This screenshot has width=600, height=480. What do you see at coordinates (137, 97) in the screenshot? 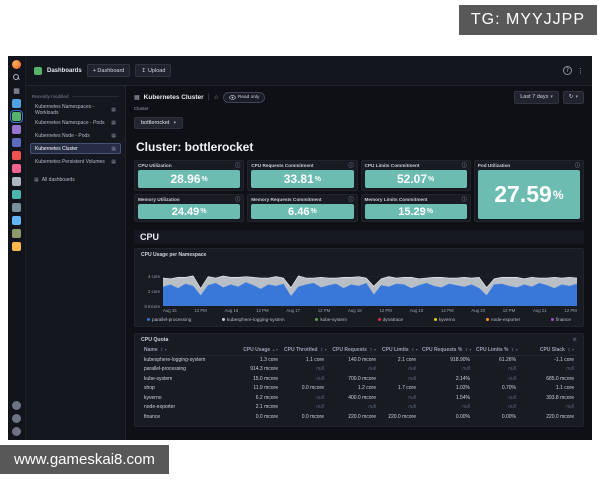
I see `dashboard-grid-icon: ▦` at bounding box center [137, 97].